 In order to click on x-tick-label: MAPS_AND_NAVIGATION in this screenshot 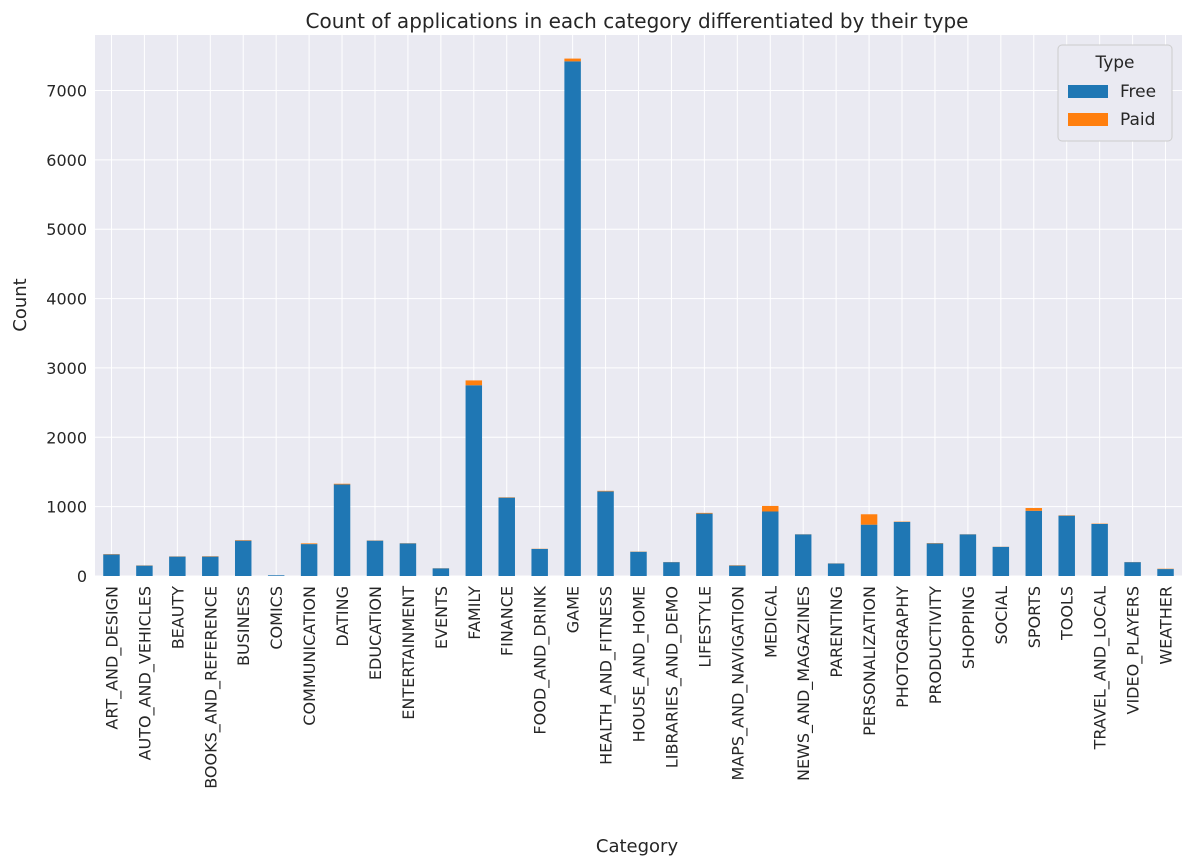, I will do `click(738, 683)`.